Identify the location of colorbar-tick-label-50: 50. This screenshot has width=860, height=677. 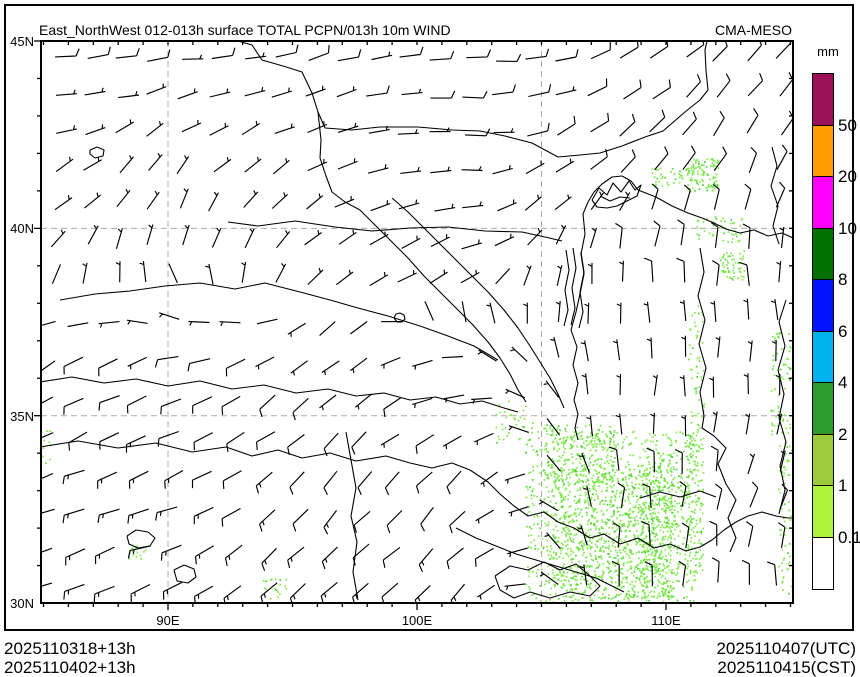
(847, 125).